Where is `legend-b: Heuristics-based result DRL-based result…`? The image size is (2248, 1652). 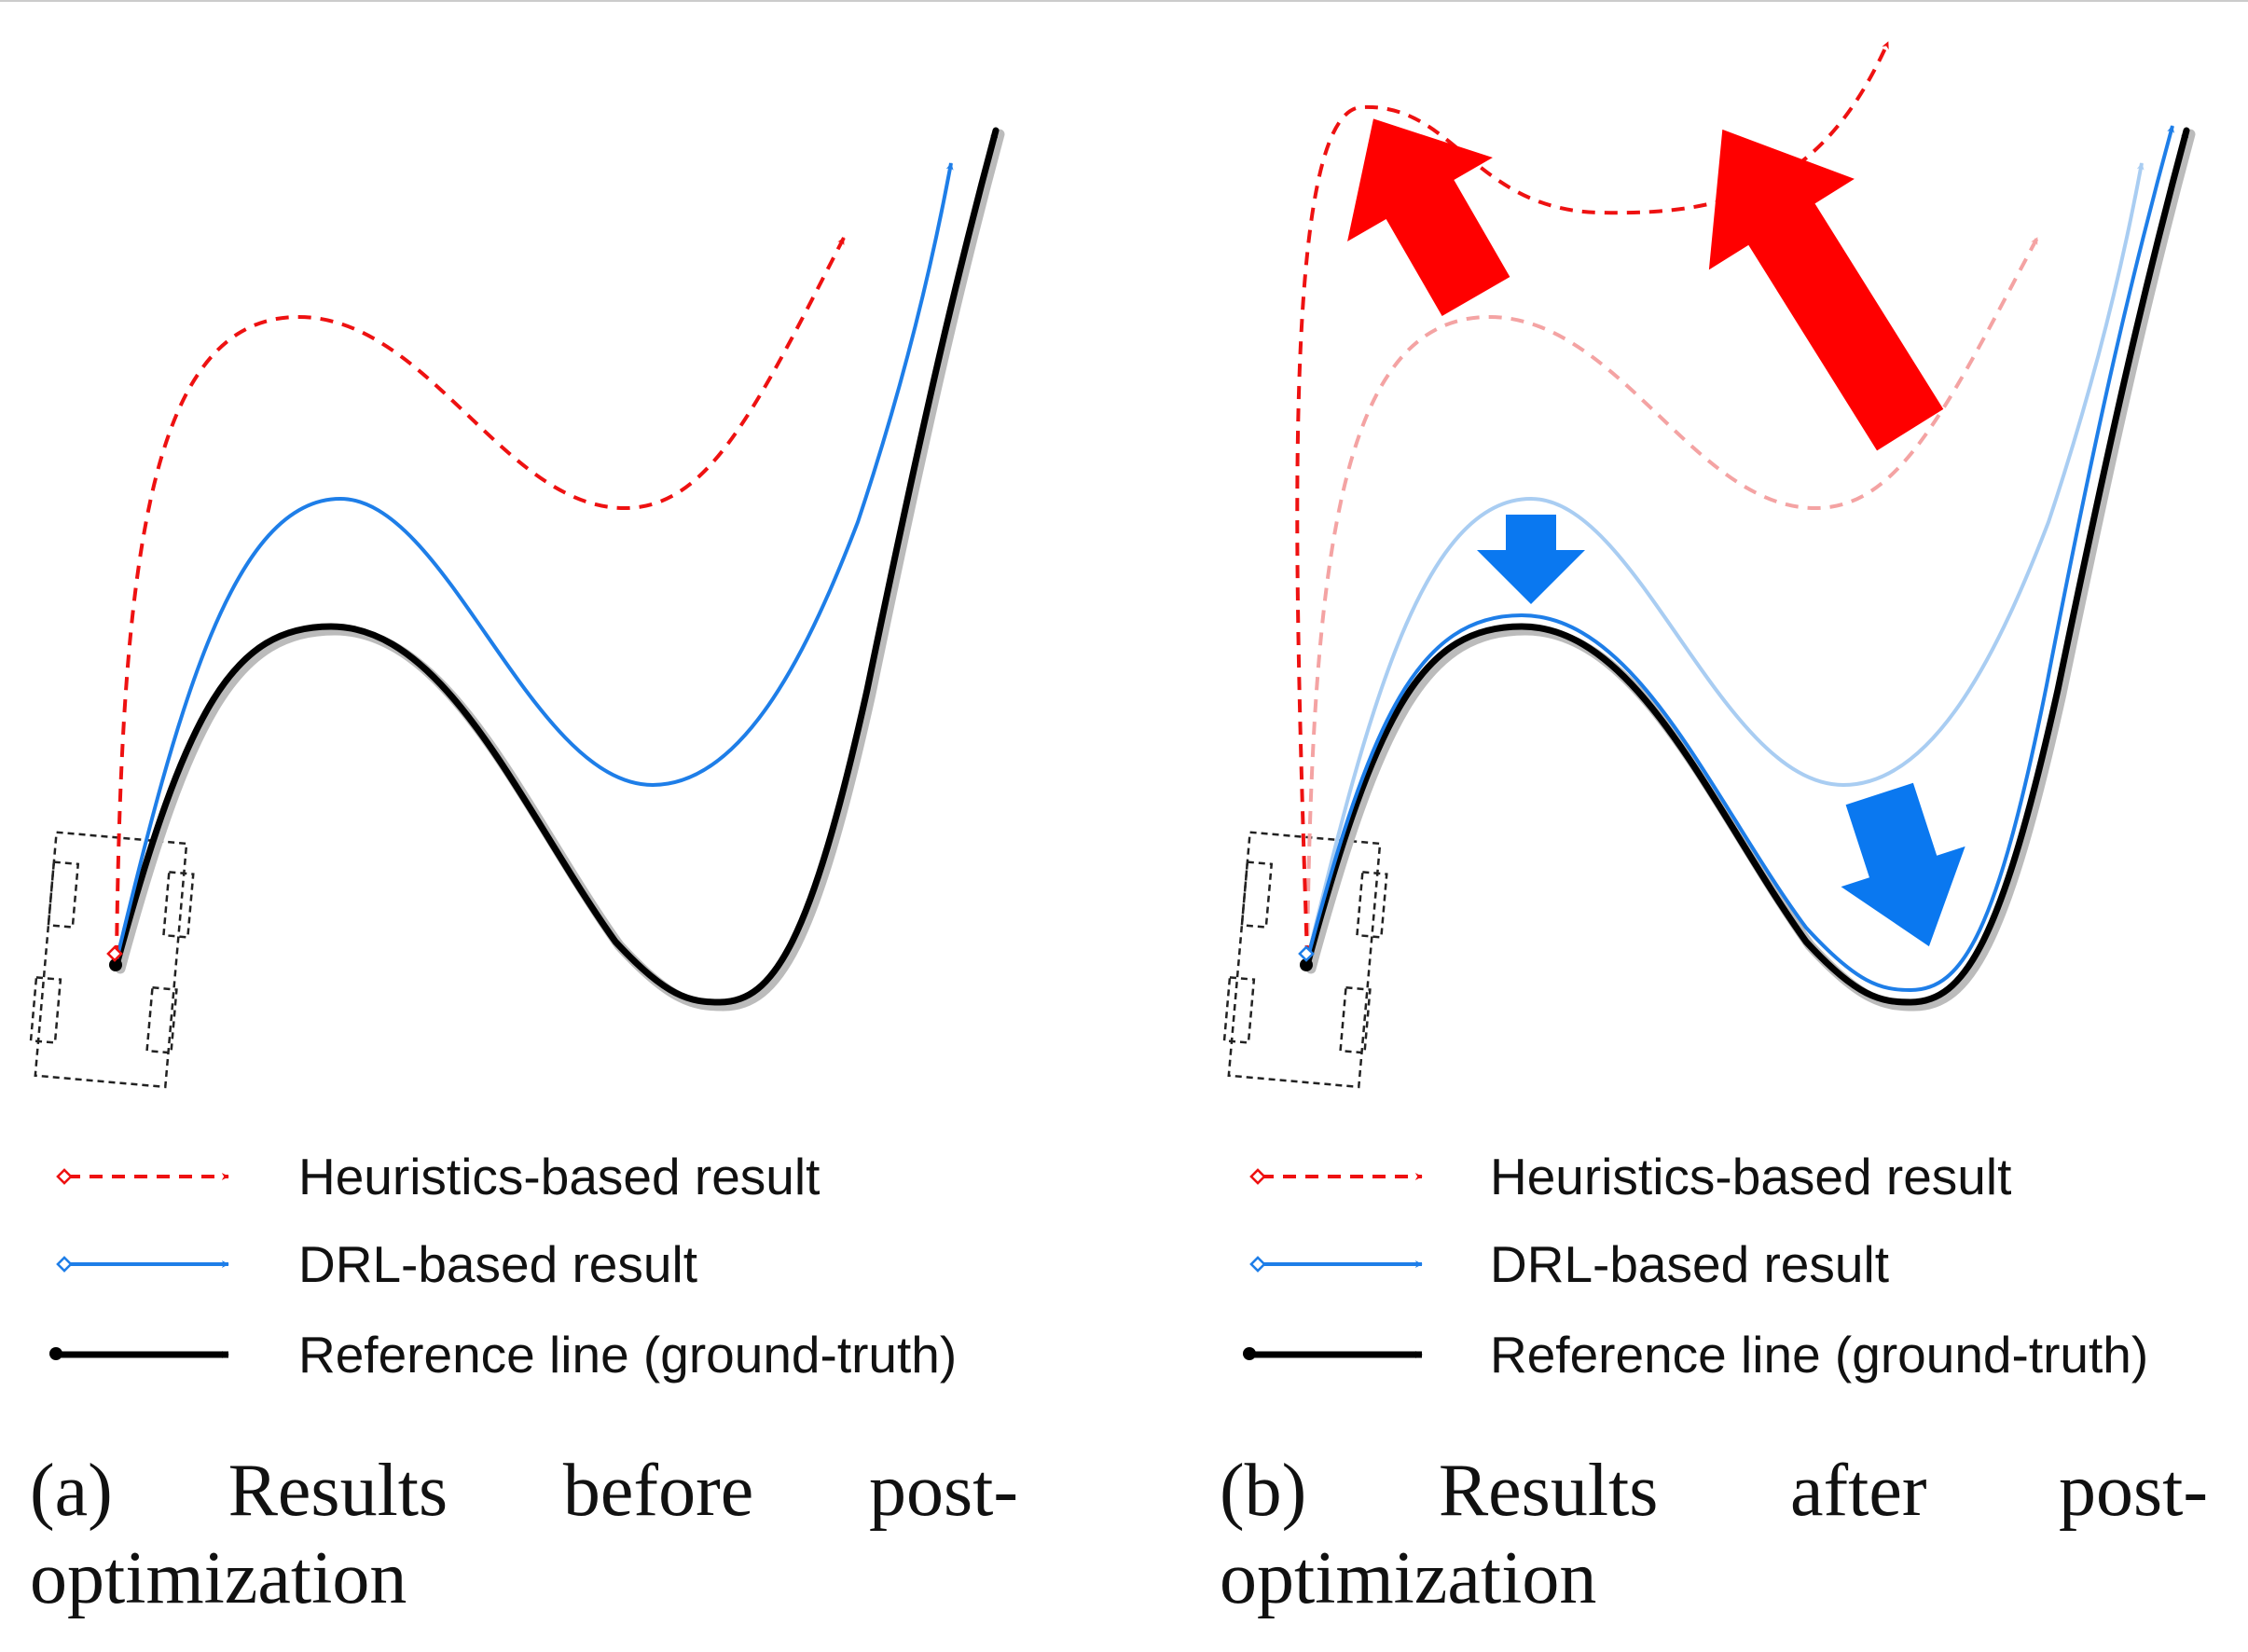 legend-b: Heuristics-based result DRL-based result… is located at coordinates (1695, 1266).